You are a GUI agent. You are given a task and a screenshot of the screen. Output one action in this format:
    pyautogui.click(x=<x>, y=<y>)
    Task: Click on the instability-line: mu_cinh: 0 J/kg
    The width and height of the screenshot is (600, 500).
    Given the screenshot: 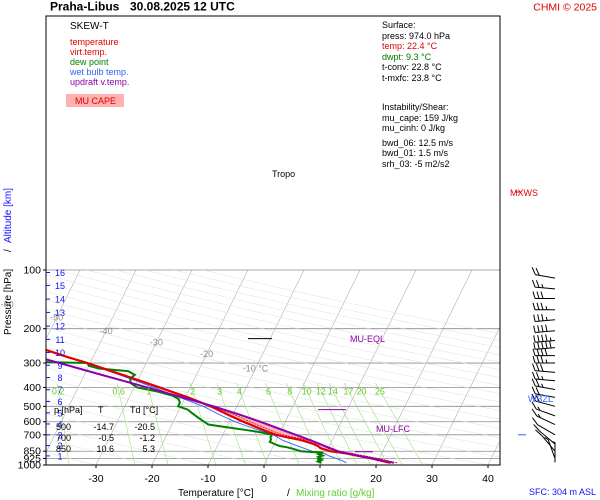 What is the action you would take?
    pyautogui.click(x=414, y=128)
    